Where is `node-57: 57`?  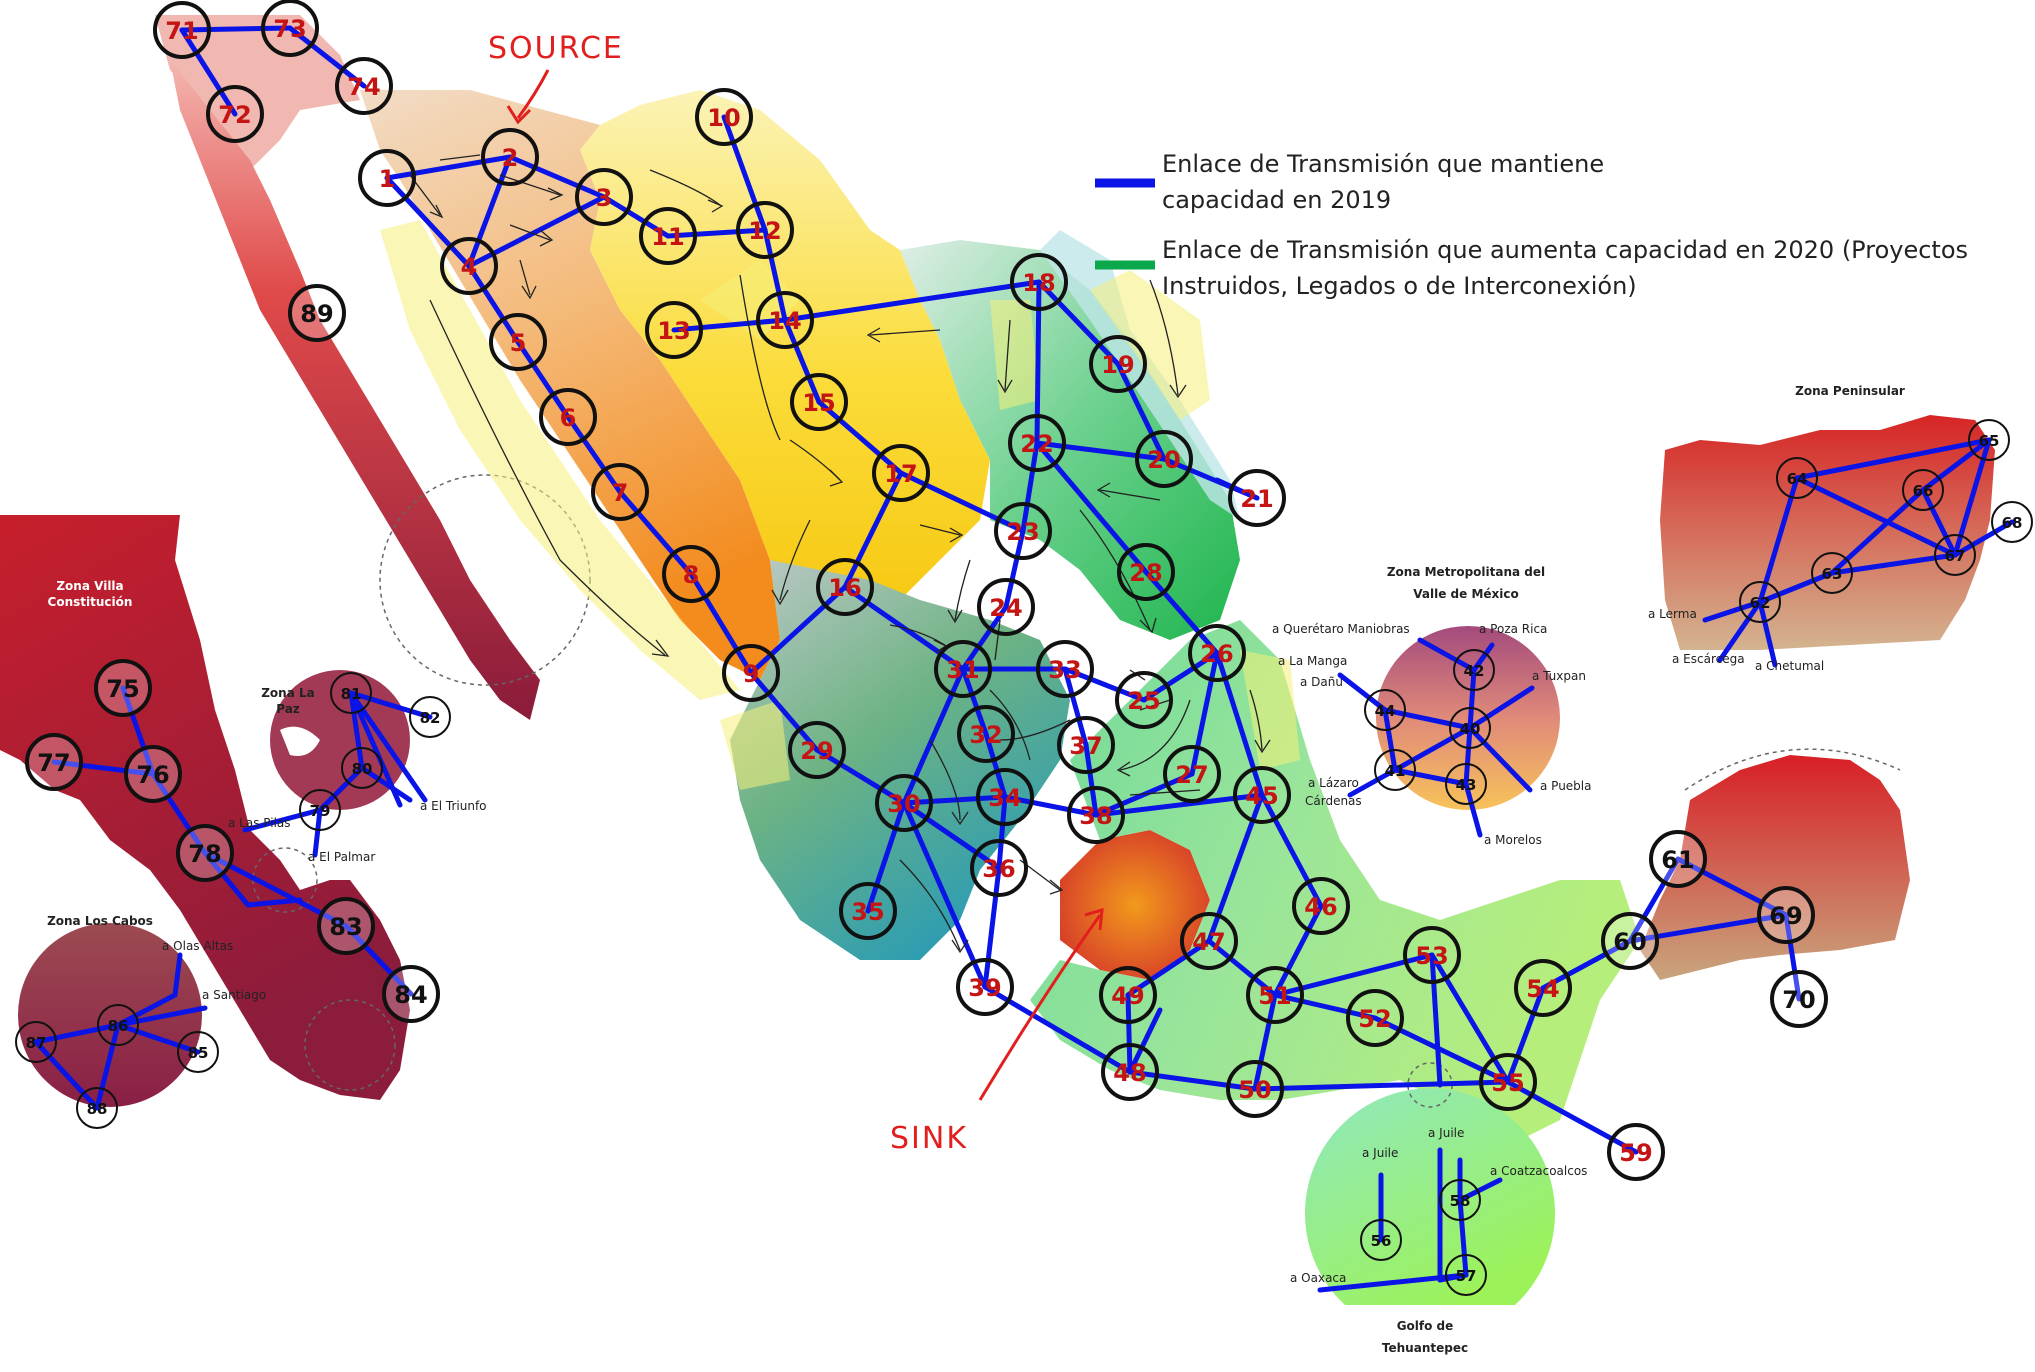 node-57: 57 is located at coordinates (1466, 1275).